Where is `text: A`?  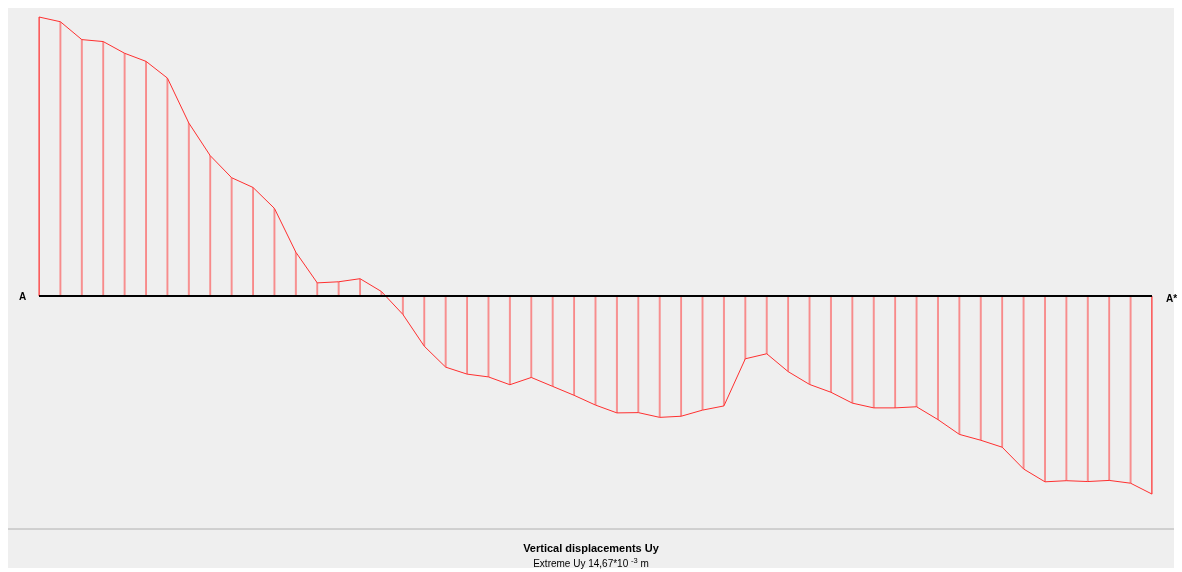
text: A is located at coordinates (23, 296).